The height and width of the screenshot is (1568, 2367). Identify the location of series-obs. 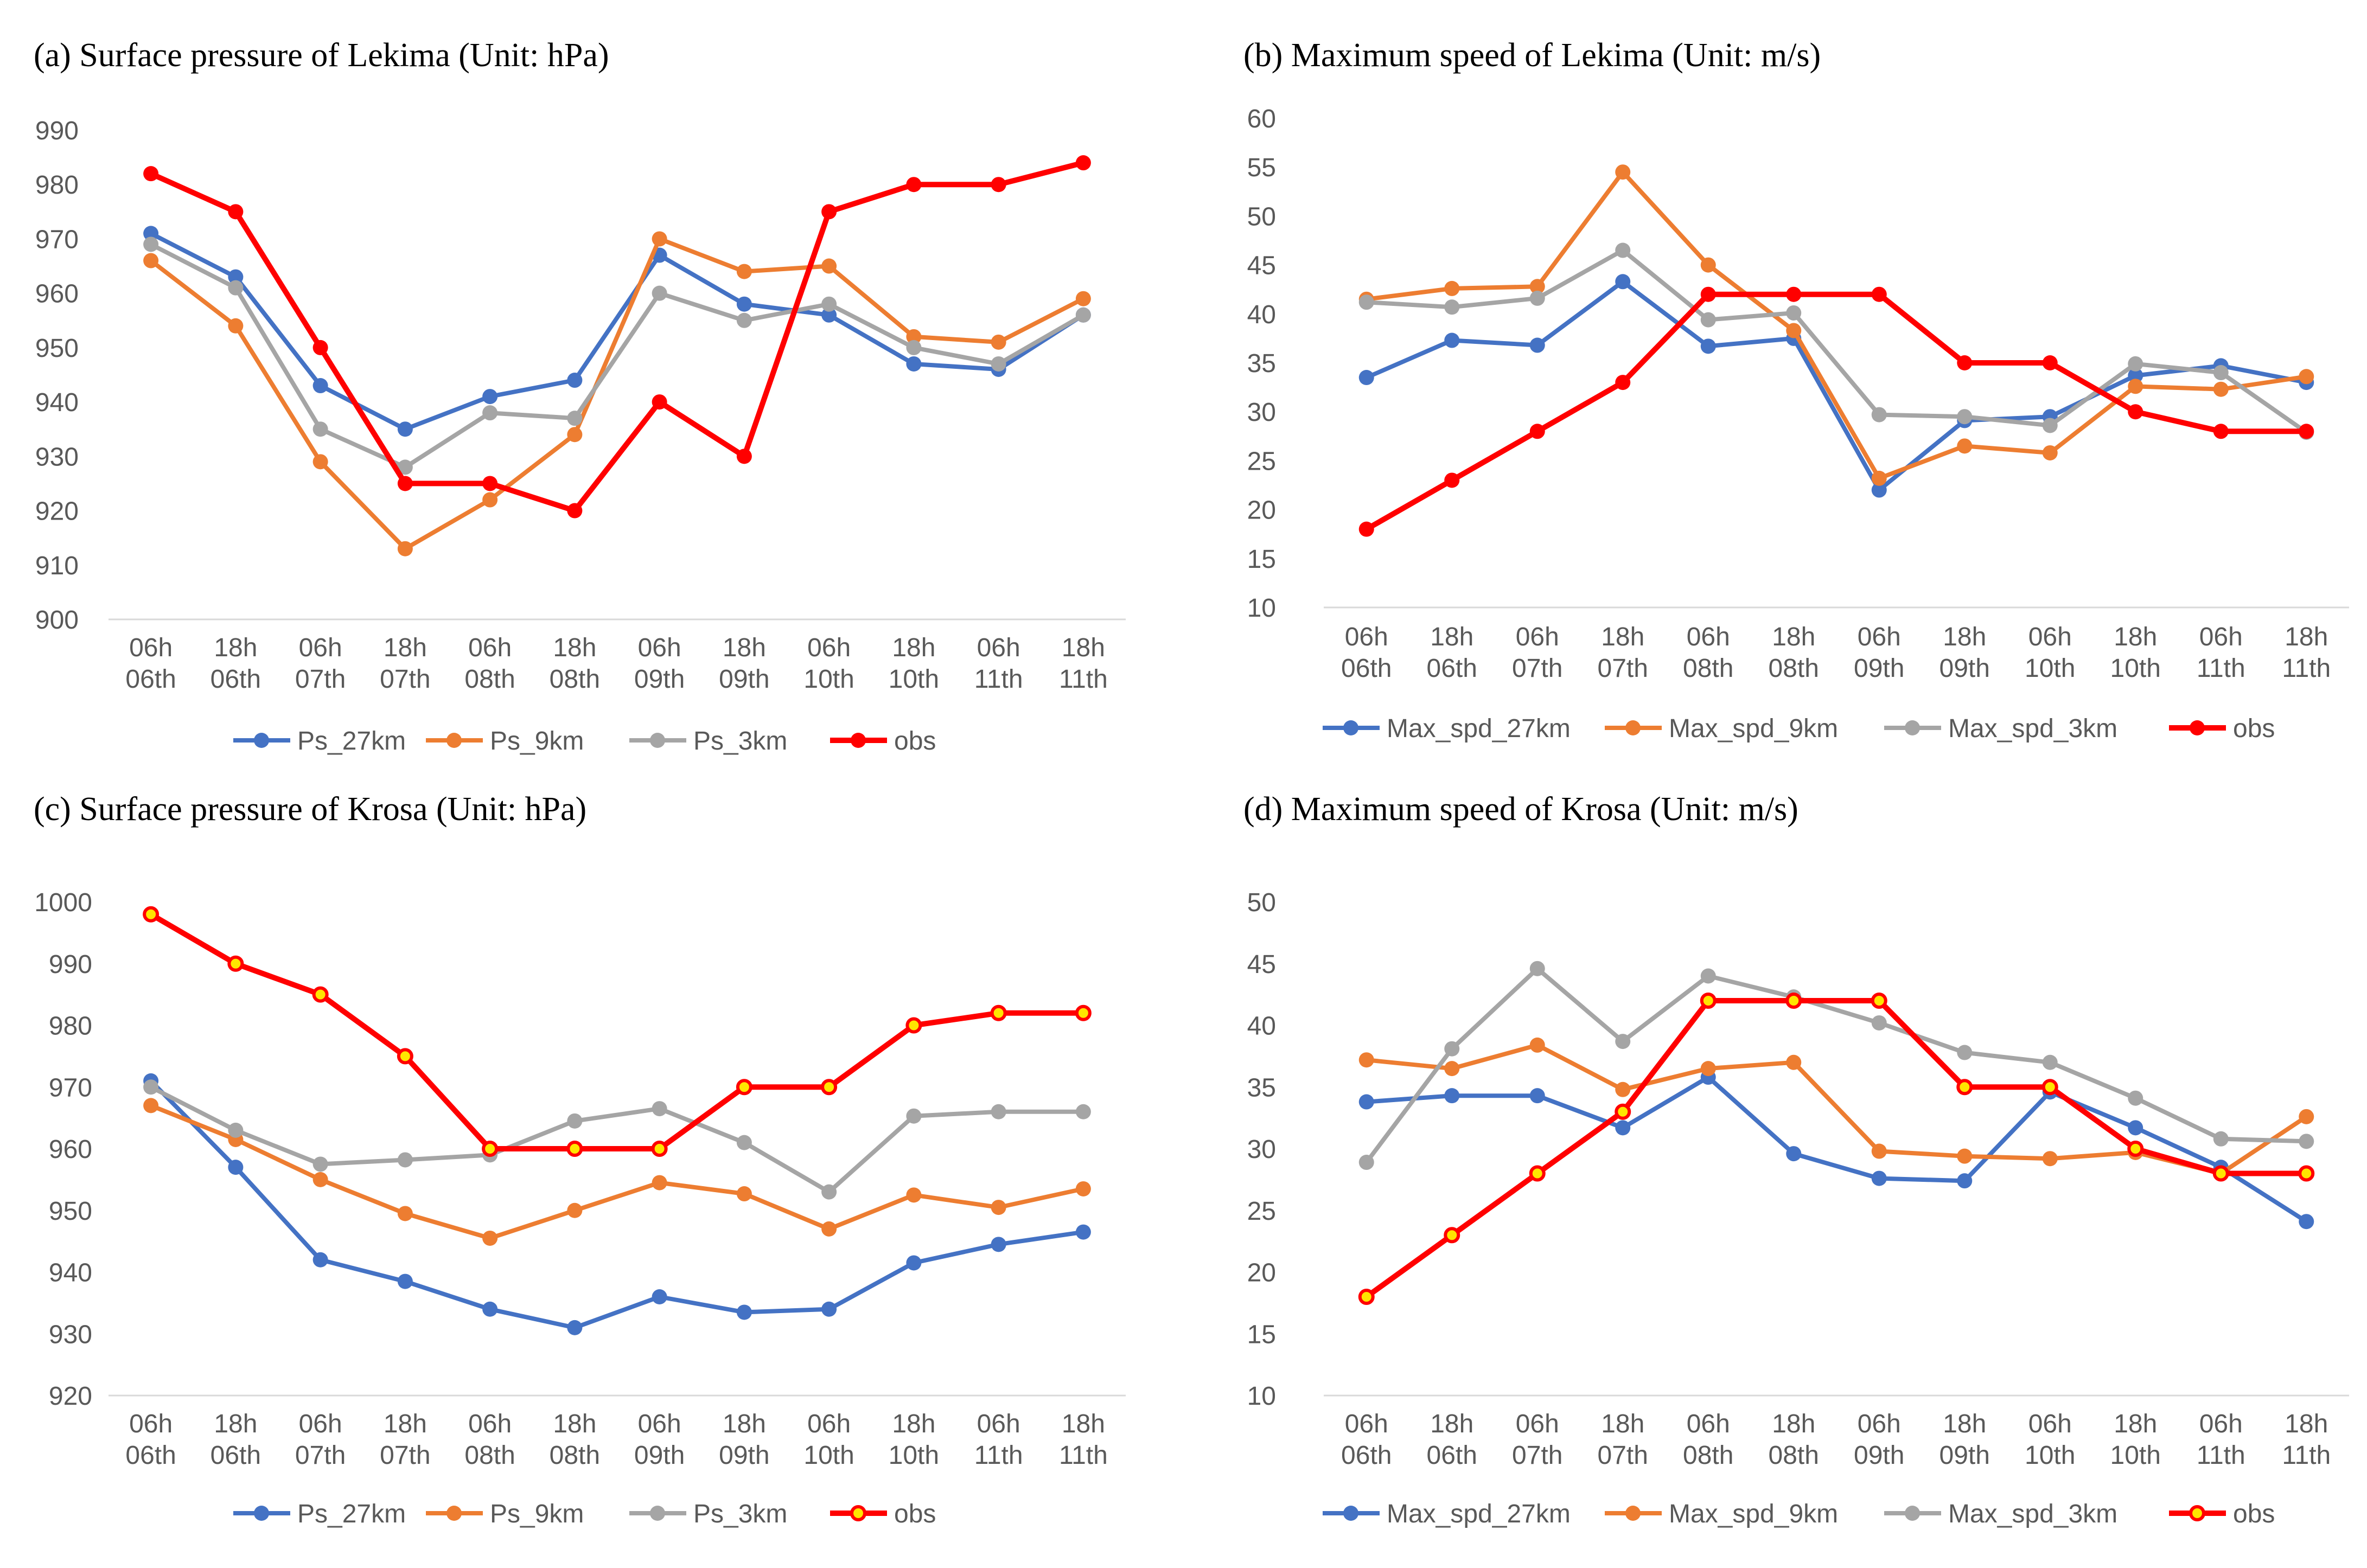
(617, 337).